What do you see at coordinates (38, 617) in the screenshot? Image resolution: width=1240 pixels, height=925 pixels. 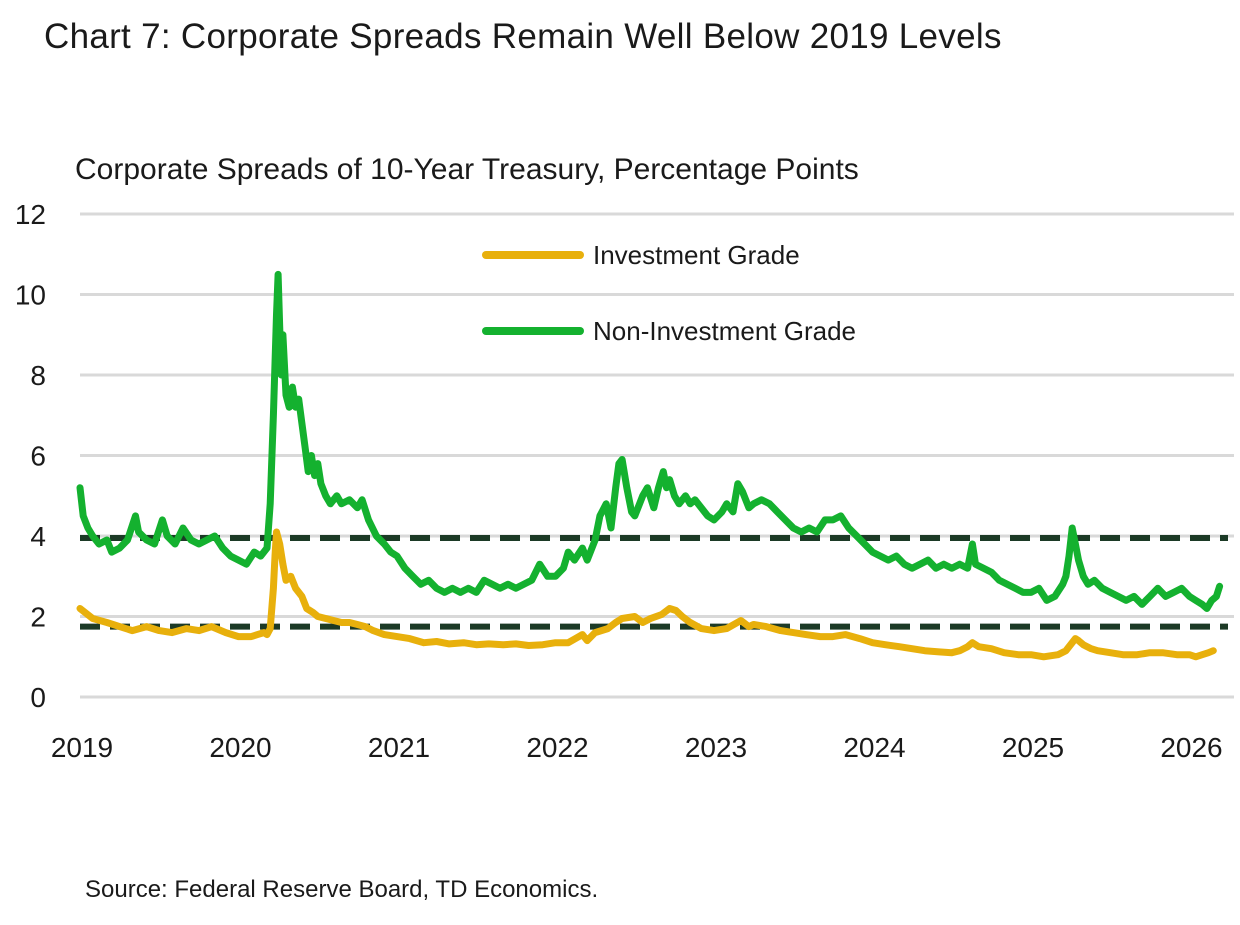 I see `y-tick-label: 2` at bounding box center [38, 617].